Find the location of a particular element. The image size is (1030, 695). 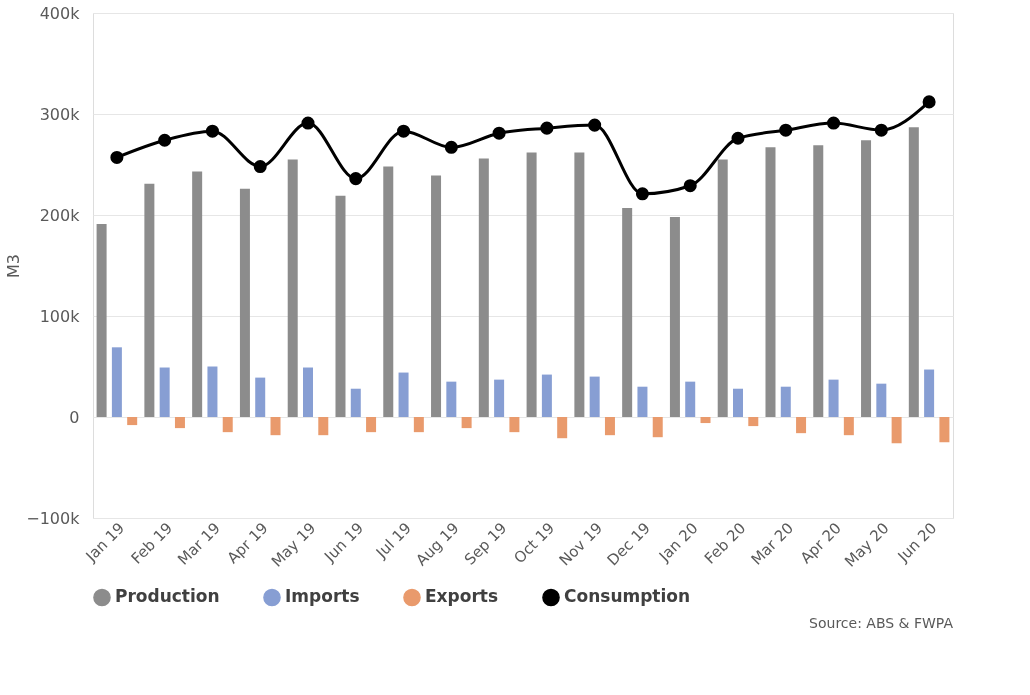

x-tick-label: Feb 20 is located at coordinates (725, 543).